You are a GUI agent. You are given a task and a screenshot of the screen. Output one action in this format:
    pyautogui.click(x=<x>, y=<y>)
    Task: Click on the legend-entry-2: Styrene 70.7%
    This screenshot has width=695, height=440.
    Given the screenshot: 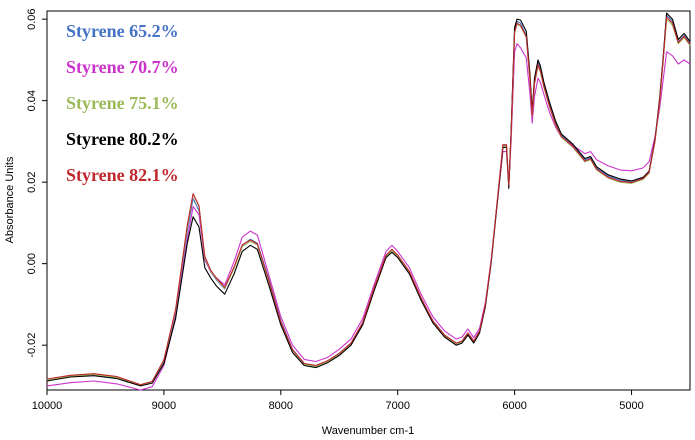 What is the action you would take?
    pyautogui.click(x=122, y=67)
    